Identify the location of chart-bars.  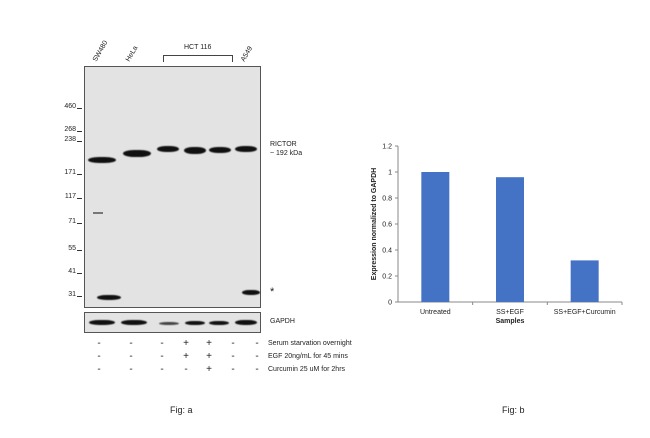
(510, 237).